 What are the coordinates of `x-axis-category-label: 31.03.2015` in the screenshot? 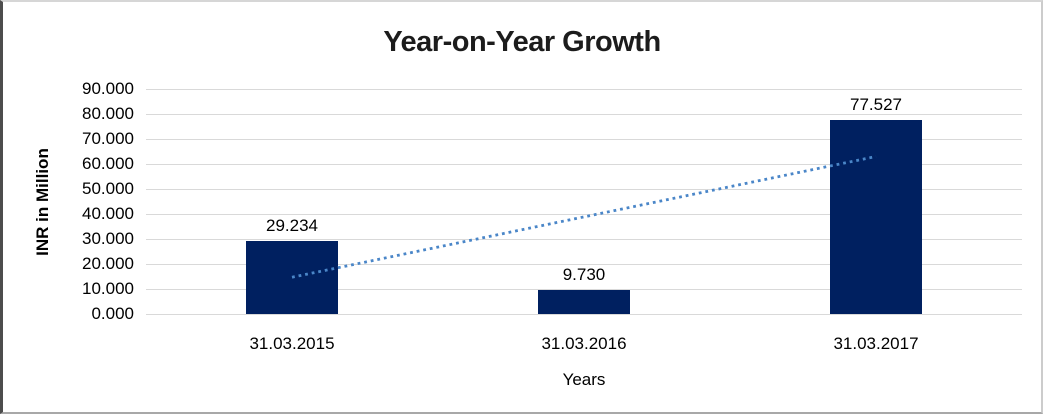 It's located at (292, 343).